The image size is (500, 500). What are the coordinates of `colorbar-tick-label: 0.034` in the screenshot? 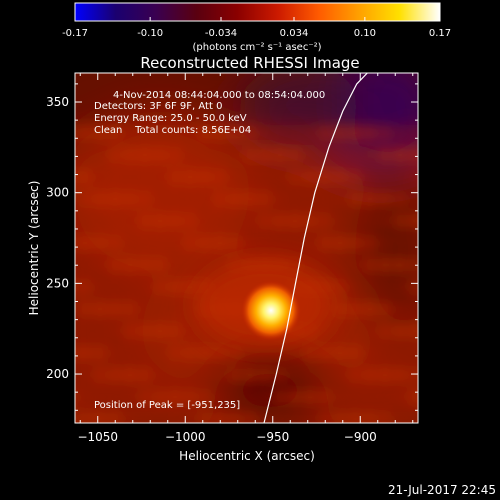 It's located at (294, 33).